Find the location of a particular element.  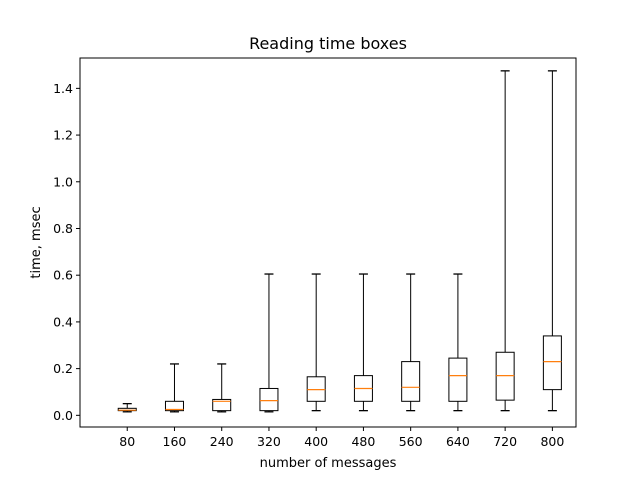

y-axis: 0.0 0.2 0.4 0.6 0.8 1.0 1.2 1.4 is located at coordinates (66, 252).